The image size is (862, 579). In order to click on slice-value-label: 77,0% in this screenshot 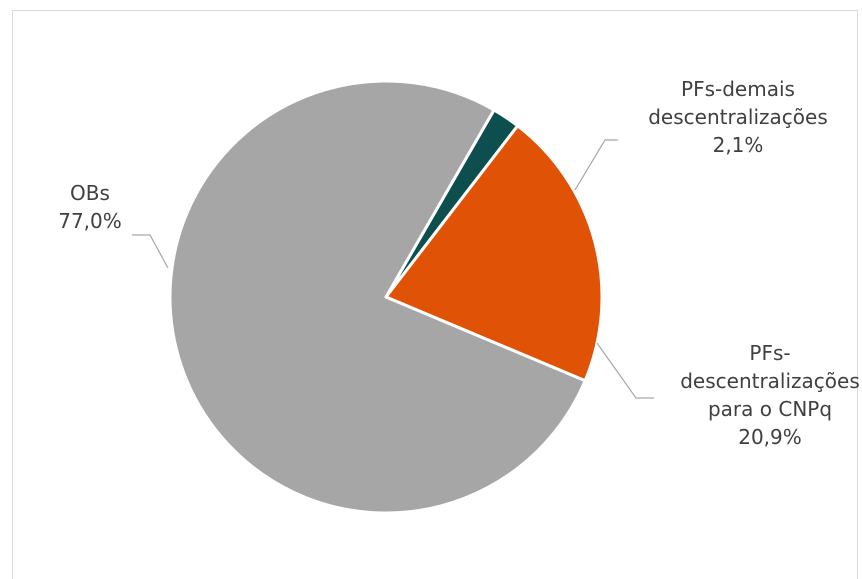, I will do `click(90, 221)`.